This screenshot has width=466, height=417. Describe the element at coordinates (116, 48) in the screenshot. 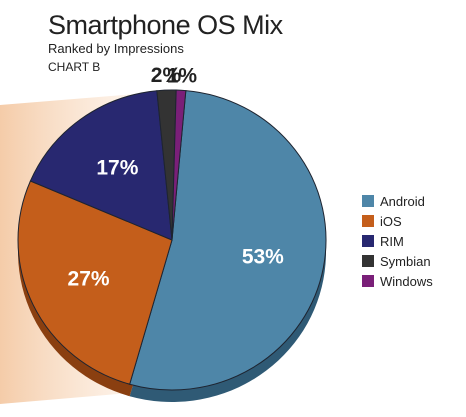

I see `chart-subtitle: Ranked by Impressions` at that location.